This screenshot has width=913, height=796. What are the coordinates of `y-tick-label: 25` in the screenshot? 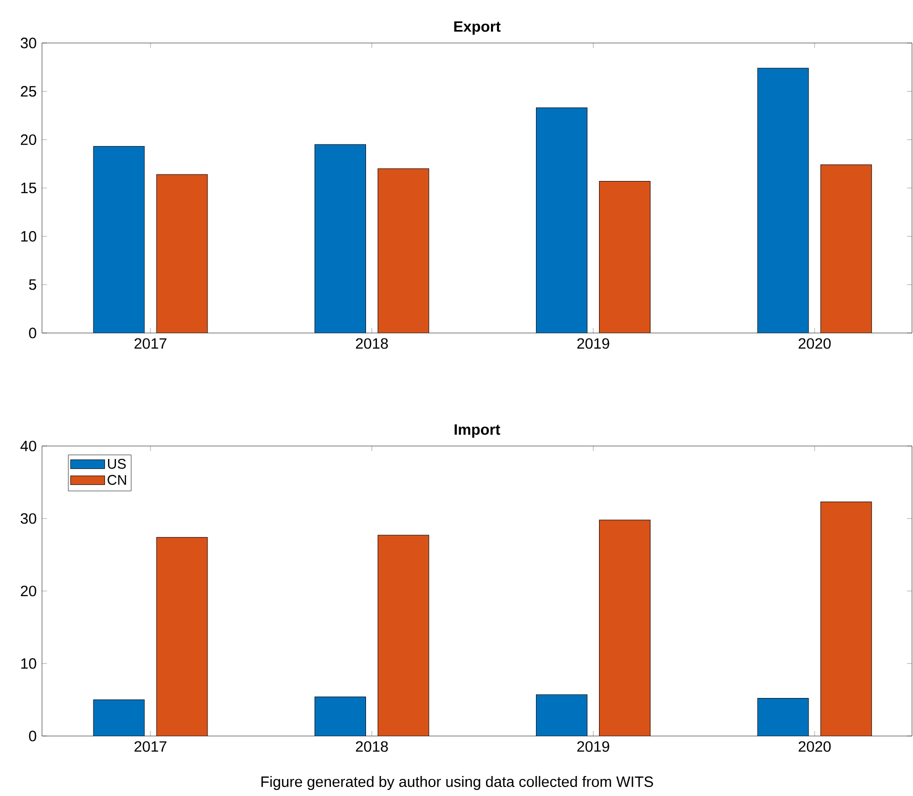 It's located at (28, 91).